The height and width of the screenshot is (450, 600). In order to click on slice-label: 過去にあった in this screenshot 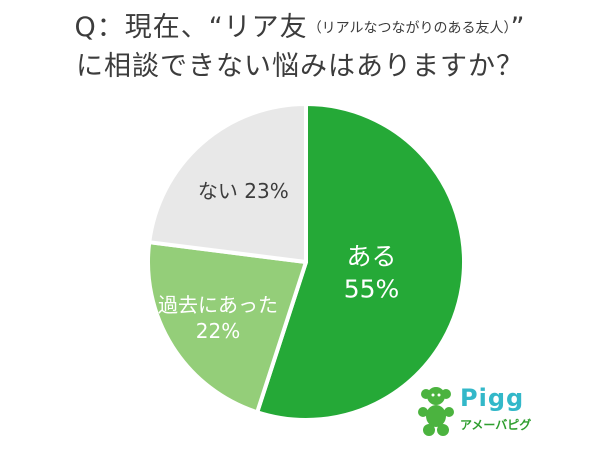, I will do `click(218, 305)`.